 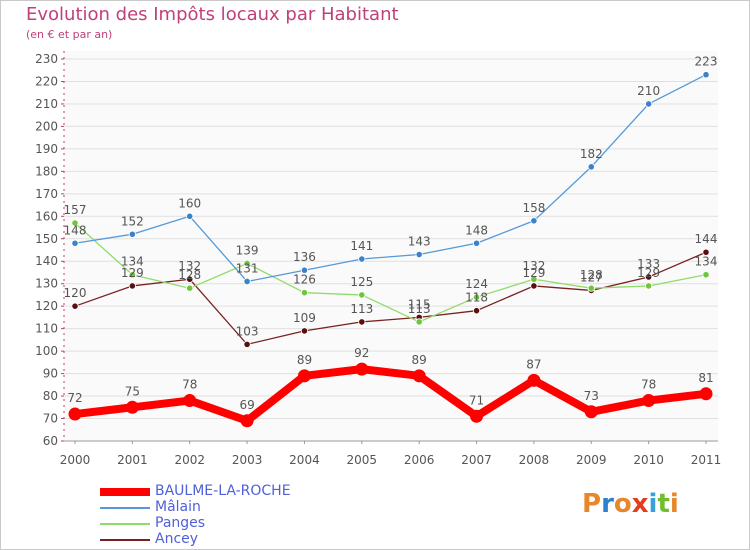 I want to click on data-label: 129, so click(x=132, y=273).